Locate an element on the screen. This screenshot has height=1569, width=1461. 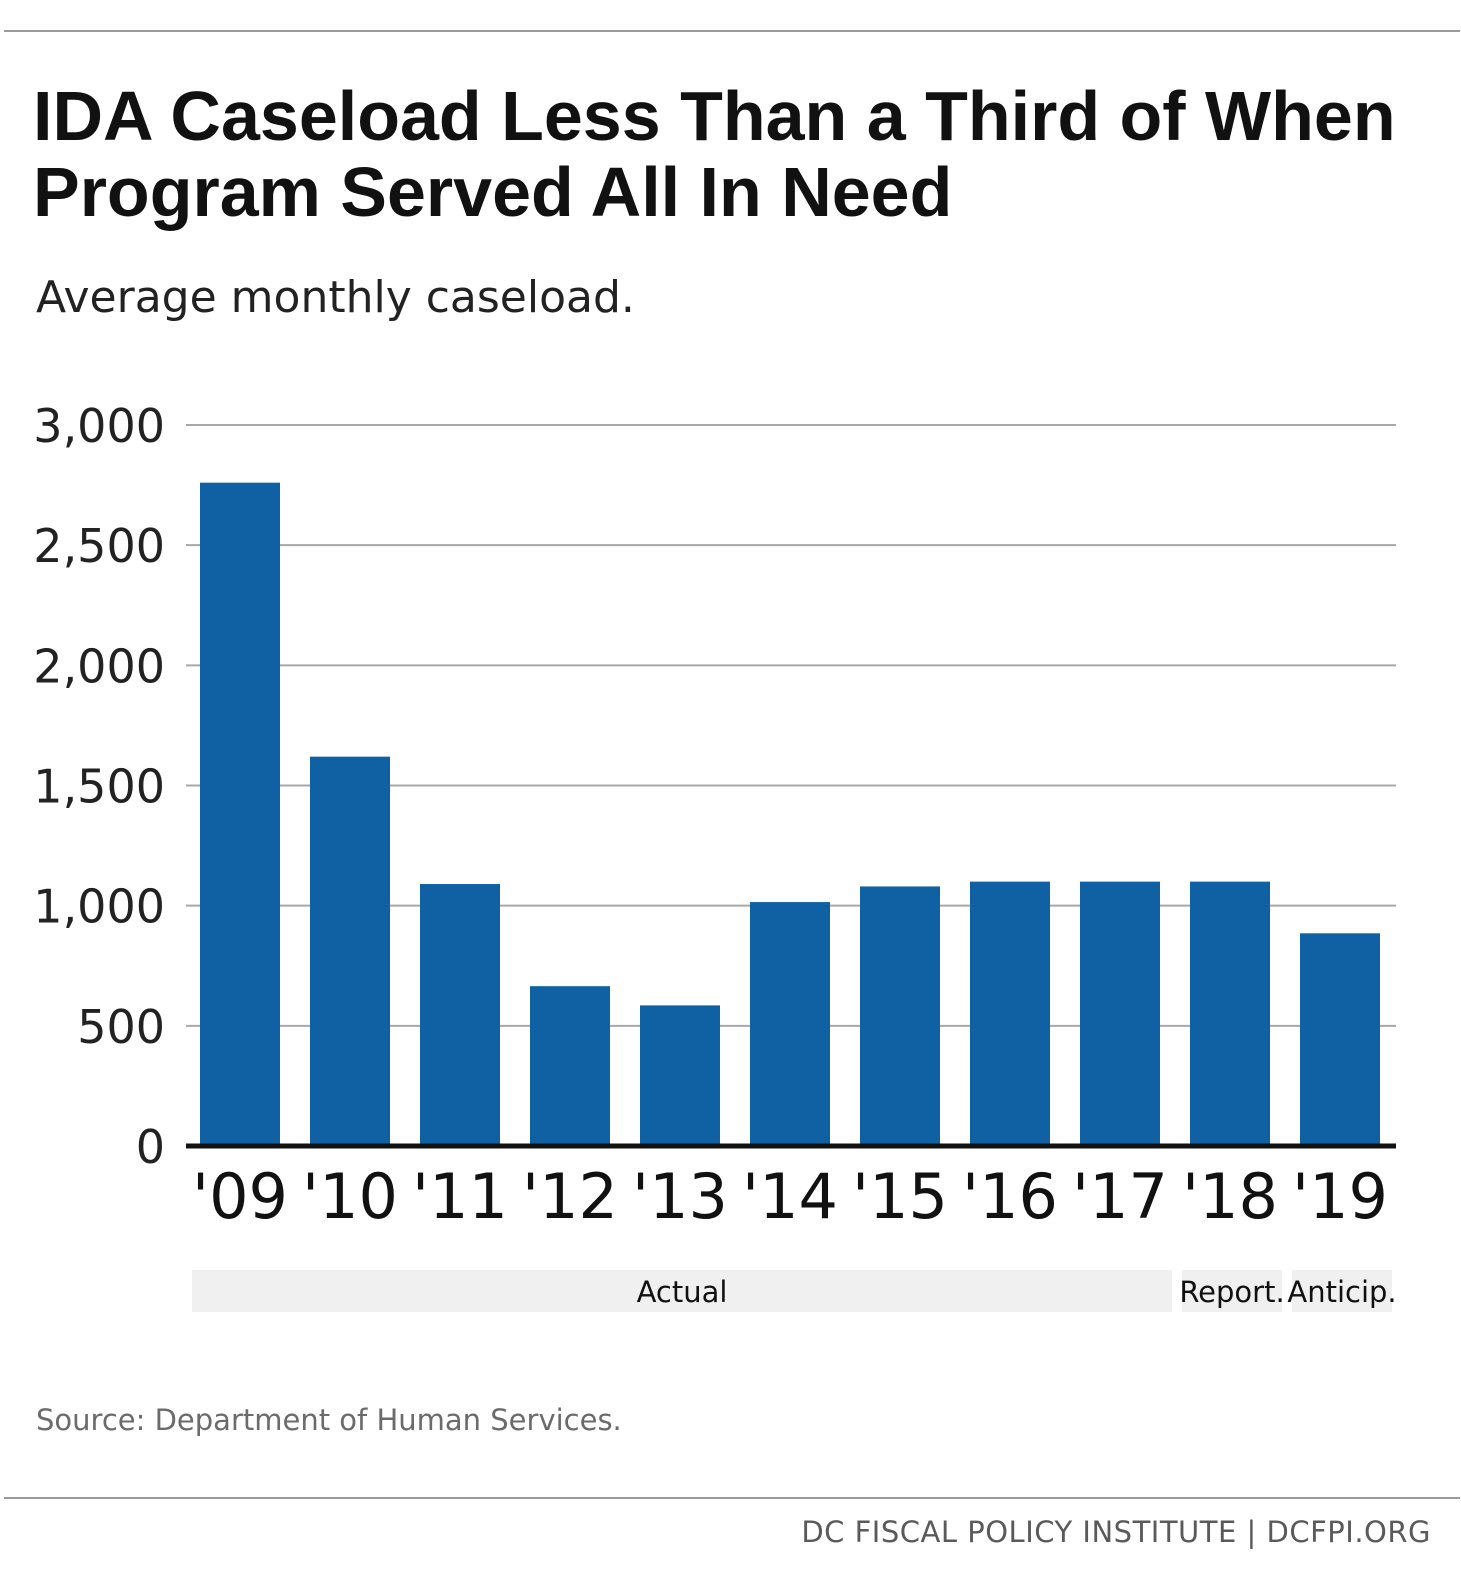
x-axis-ticks: '09'10'11'12'13'14'15'16'17'18'19 is located at coordinates (790, 1196).